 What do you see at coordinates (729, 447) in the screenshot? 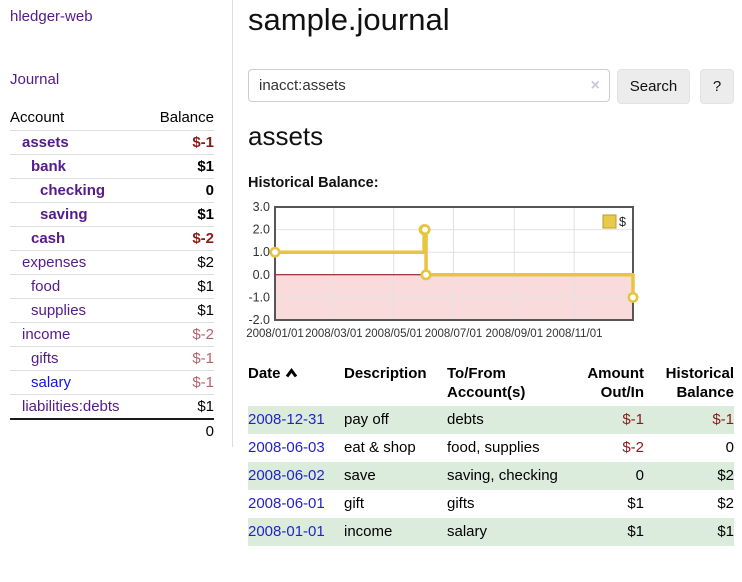
I see `transaction-balance: 0` at bounding box center [729, 447].